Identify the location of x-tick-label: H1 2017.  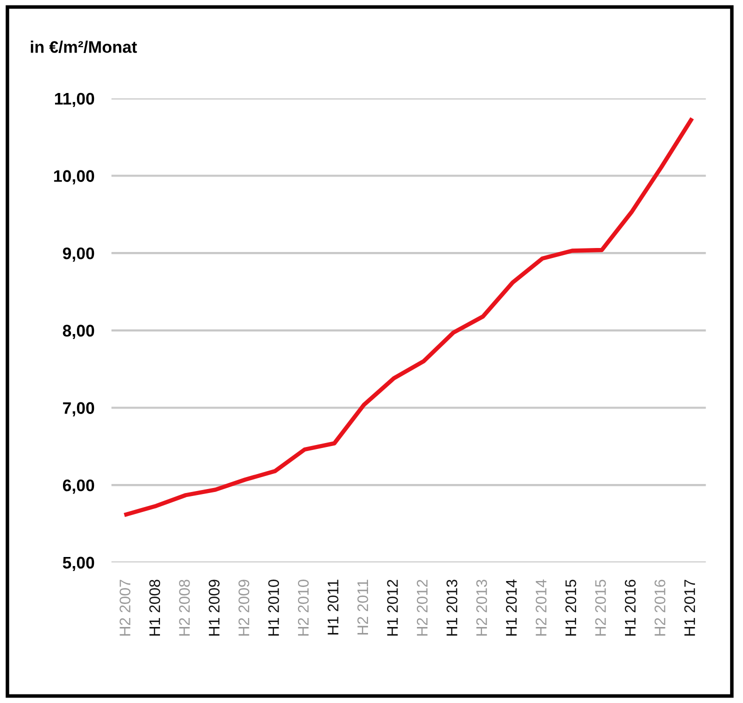
(690, 608).